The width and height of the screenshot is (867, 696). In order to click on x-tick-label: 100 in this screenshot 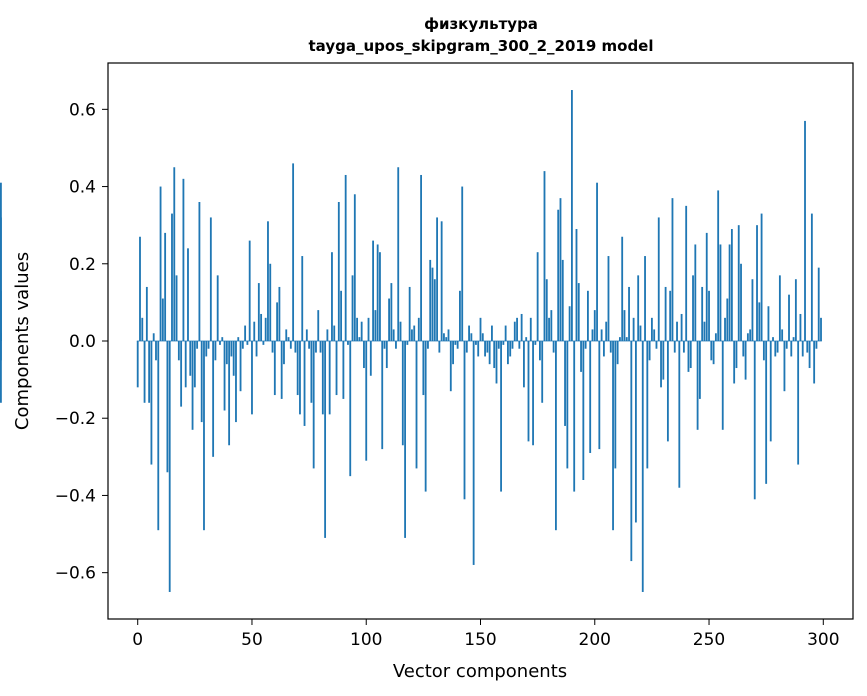, I will do `click(366, 640)`.